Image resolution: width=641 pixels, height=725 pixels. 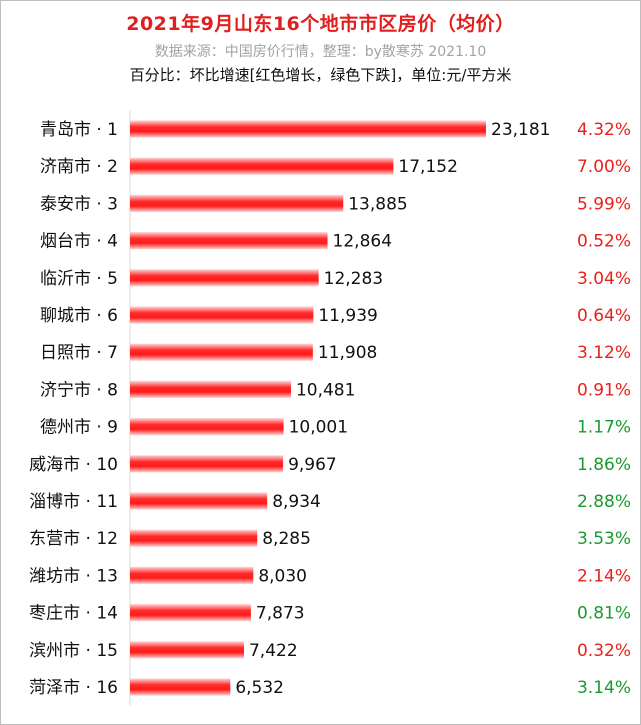 I want to click on category-label: 临沂市 · 5, so click(x=79, y=279).